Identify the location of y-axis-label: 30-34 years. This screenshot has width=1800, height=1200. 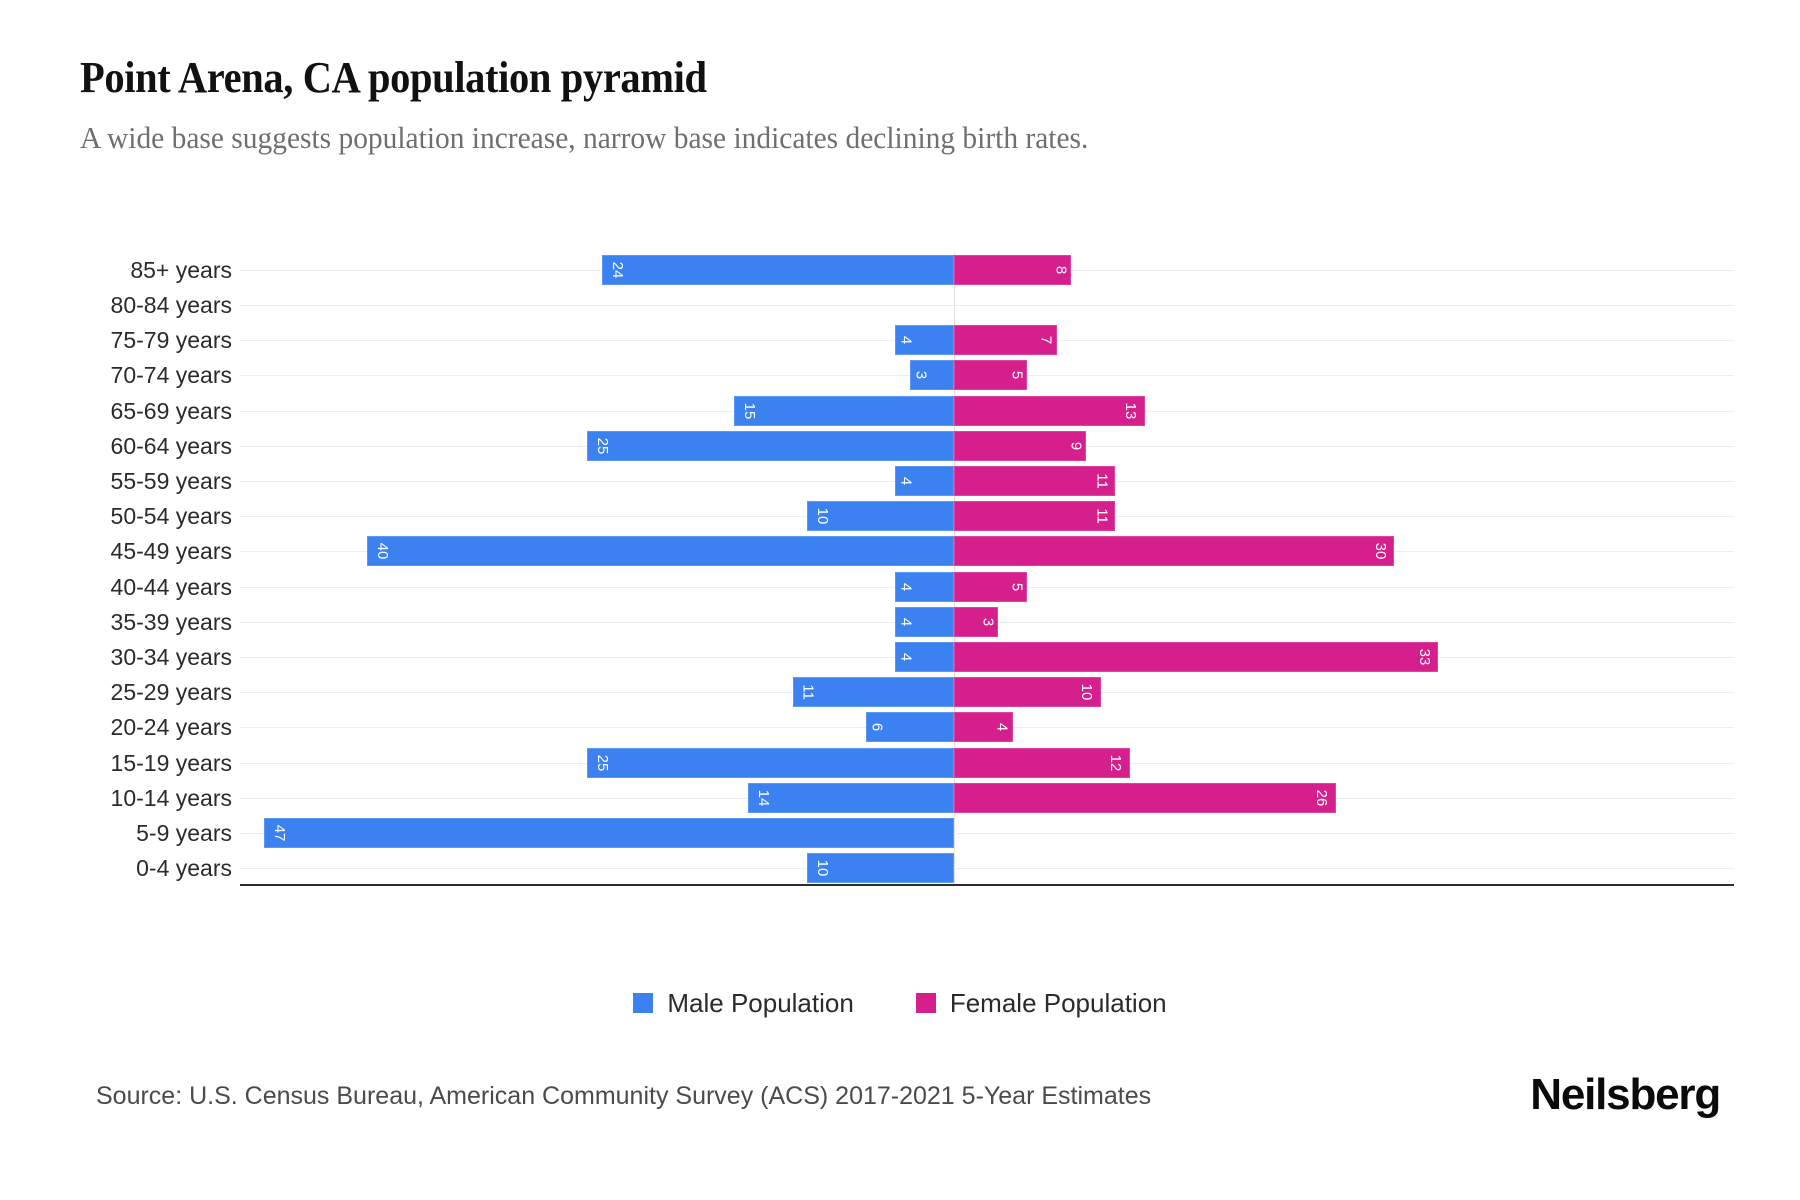
(171, 657).